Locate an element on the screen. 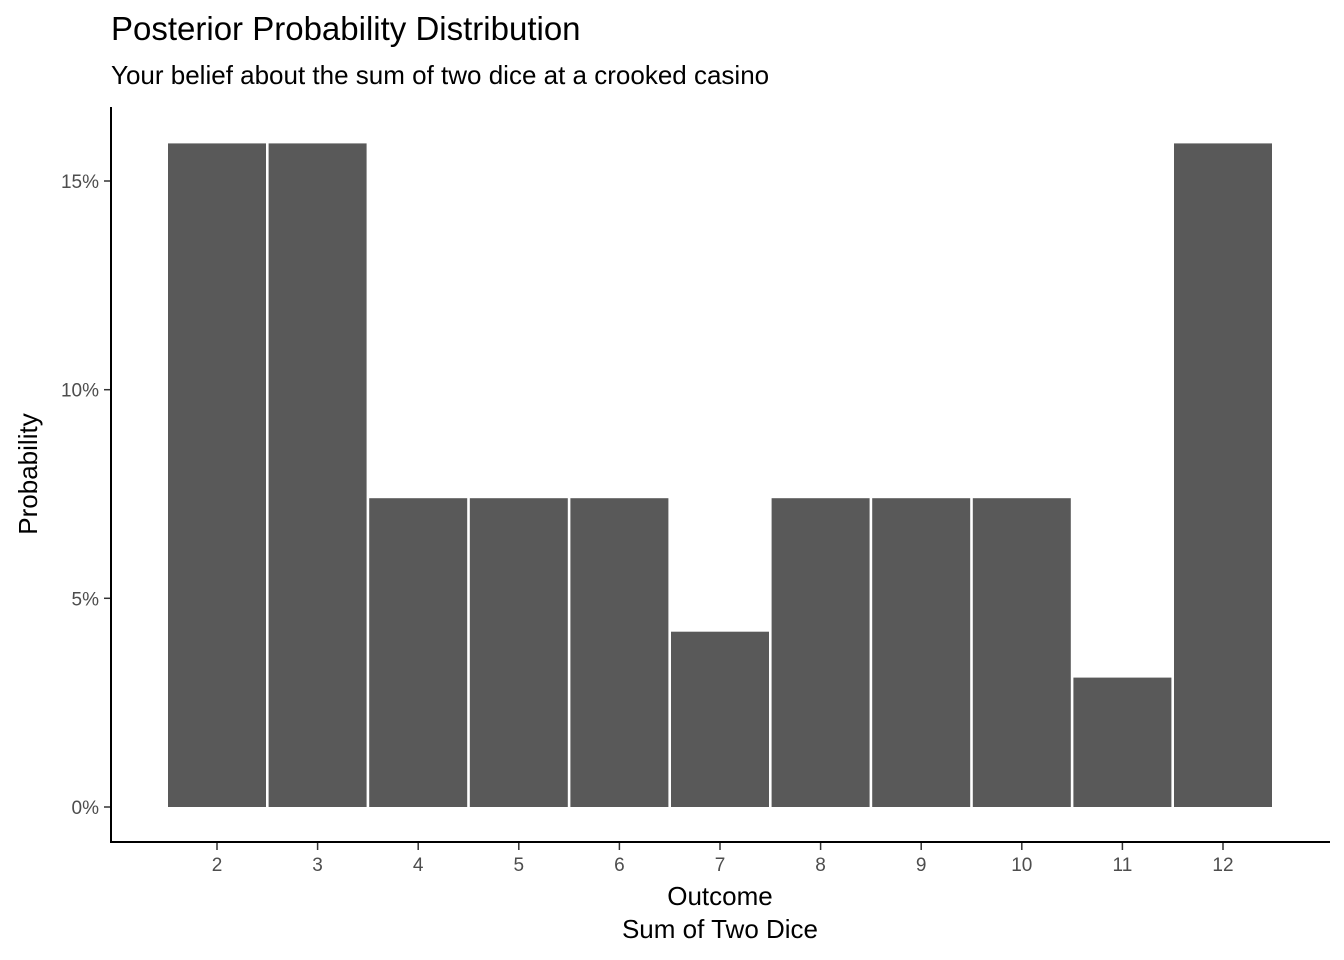  x-tick-label: 10 is located at coordinates (1021, 865).